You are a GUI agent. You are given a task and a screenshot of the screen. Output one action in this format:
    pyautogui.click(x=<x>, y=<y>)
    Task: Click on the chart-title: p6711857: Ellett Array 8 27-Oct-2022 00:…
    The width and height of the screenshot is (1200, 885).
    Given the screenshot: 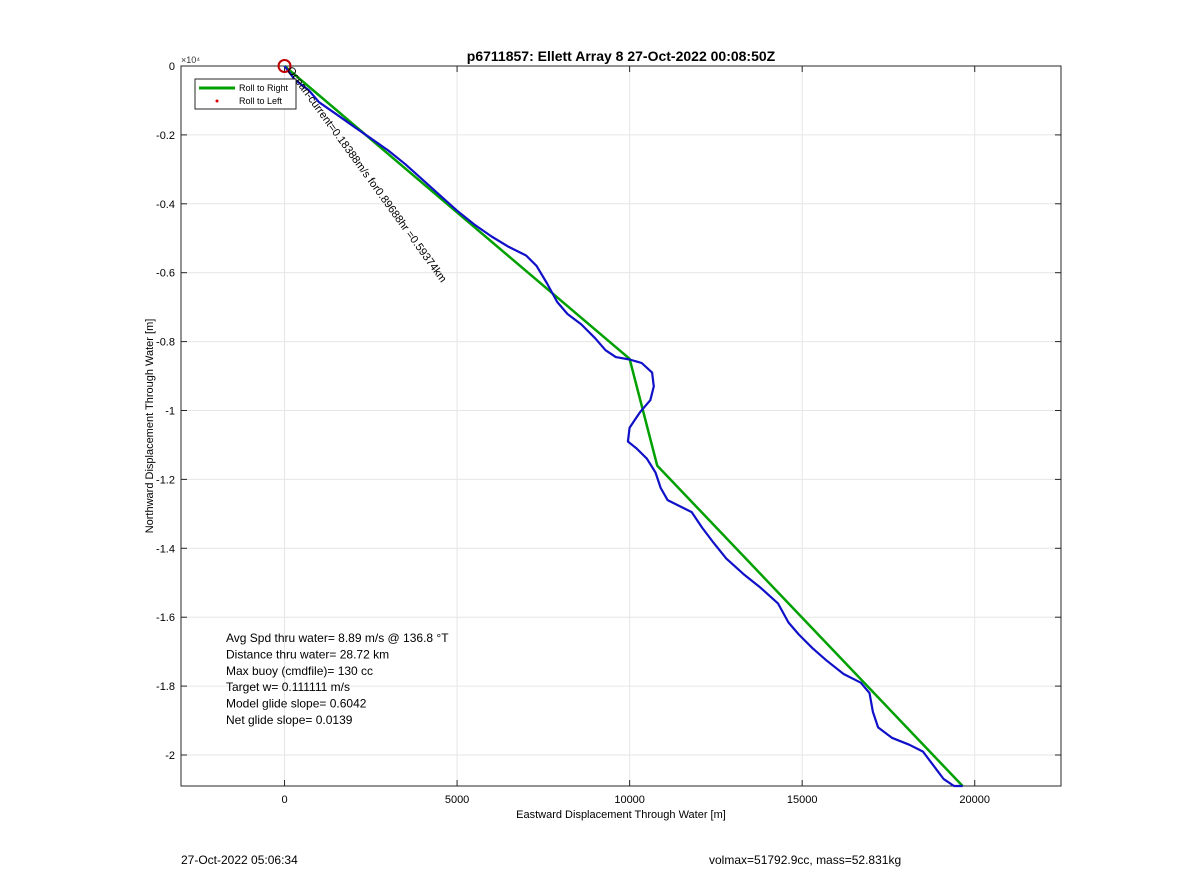 What is the action you would take?
    pyautogui.click(x=621, y=56)
    